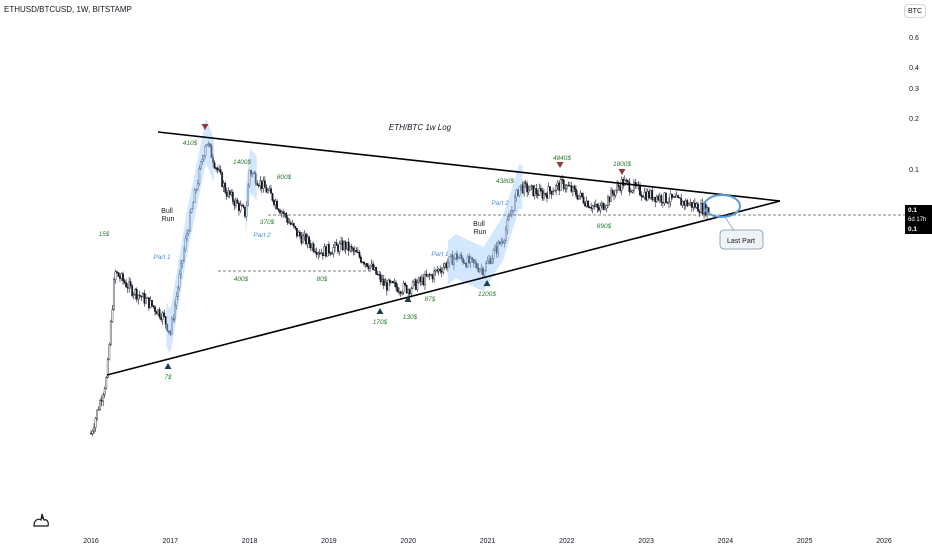 The width and height of the screenshot is (932, 550). What do you see at coordinates (741, 239) in the screenshot?
I see `last-part-callout` at bounding box center [741, 239].